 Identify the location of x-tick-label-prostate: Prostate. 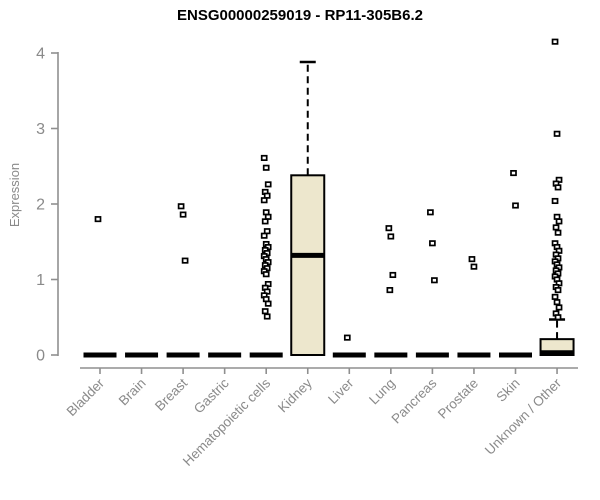
(458, 399).